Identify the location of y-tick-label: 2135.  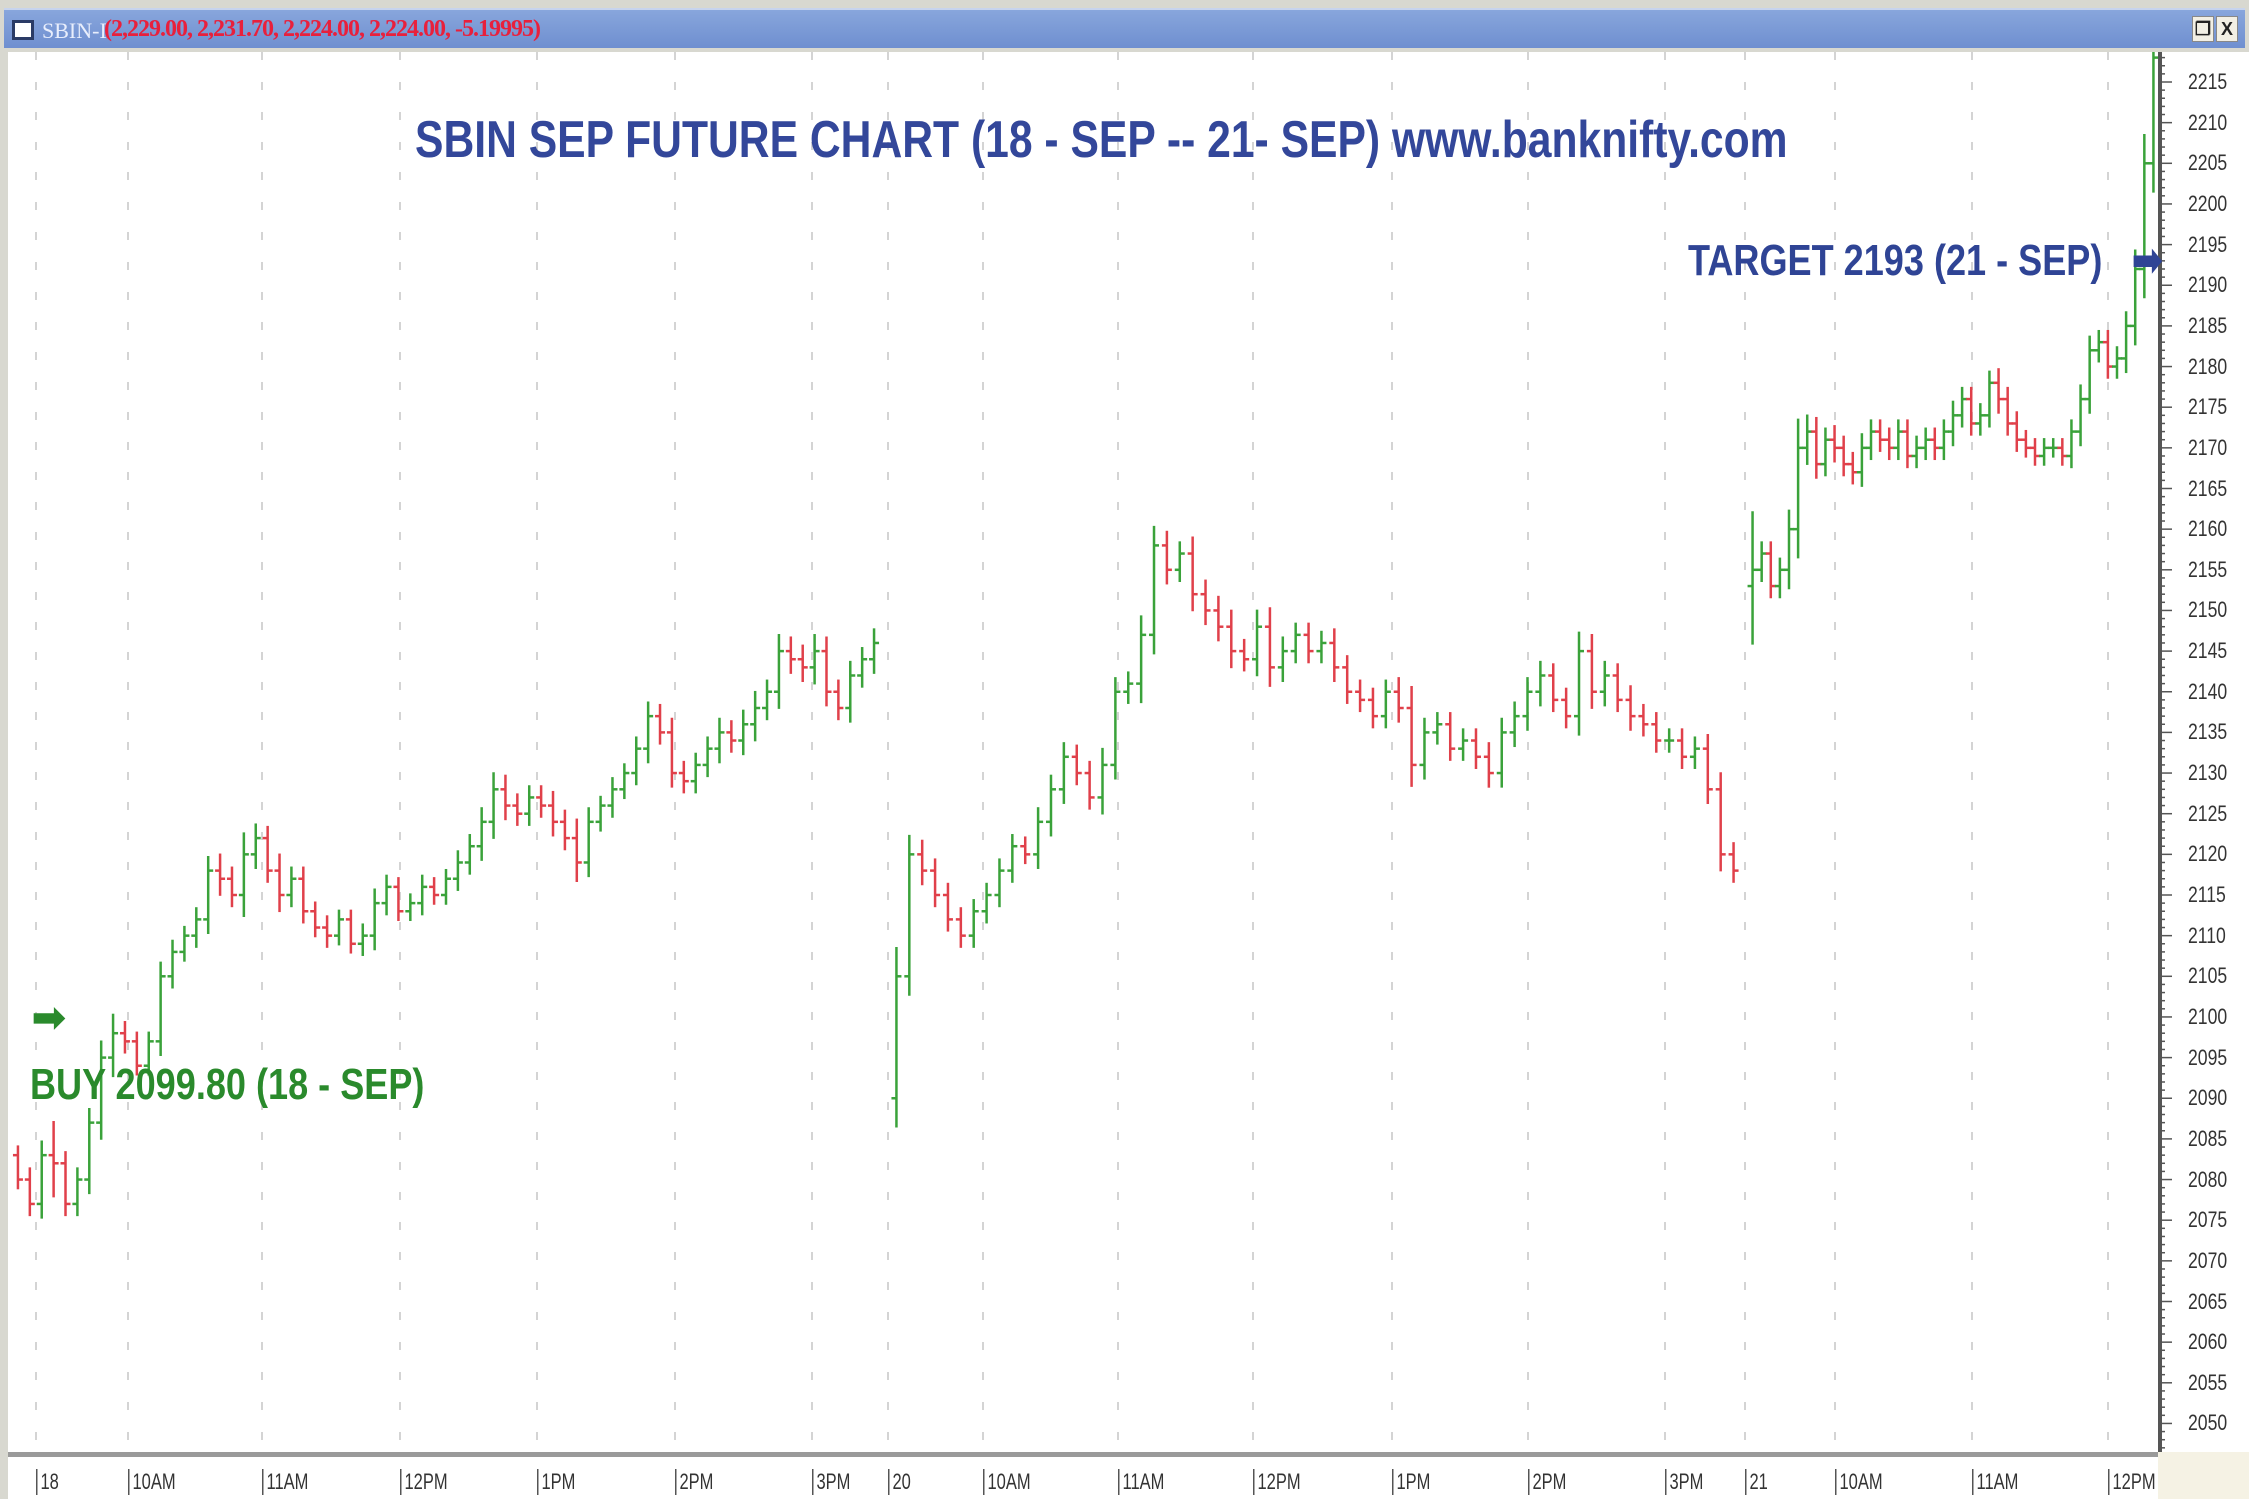
(2208, 732).